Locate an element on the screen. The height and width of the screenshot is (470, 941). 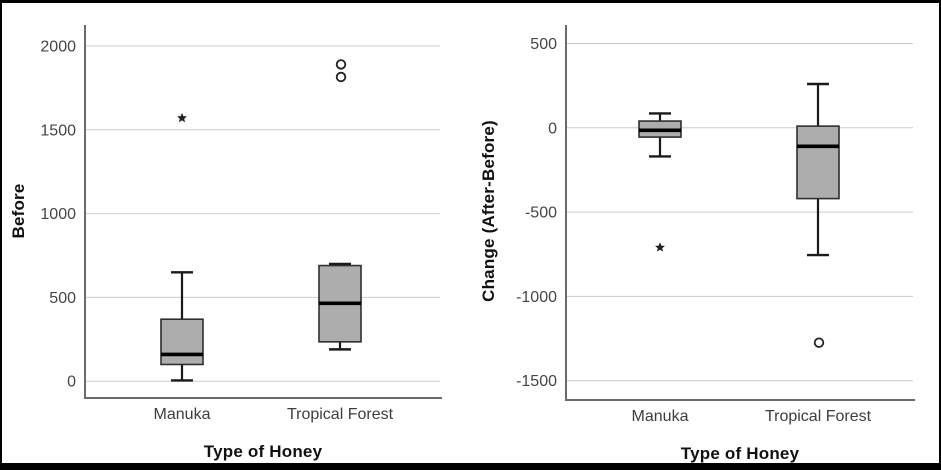
y-tick-label: 1000 is located at coordinates (58, 214).